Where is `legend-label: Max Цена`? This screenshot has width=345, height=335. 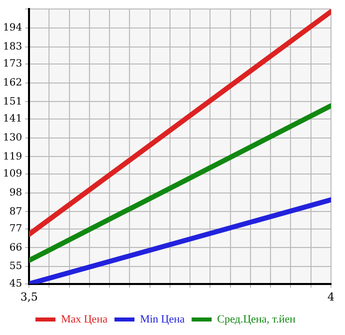 legend-label: Max Цена is located at coordinates (84, 319).